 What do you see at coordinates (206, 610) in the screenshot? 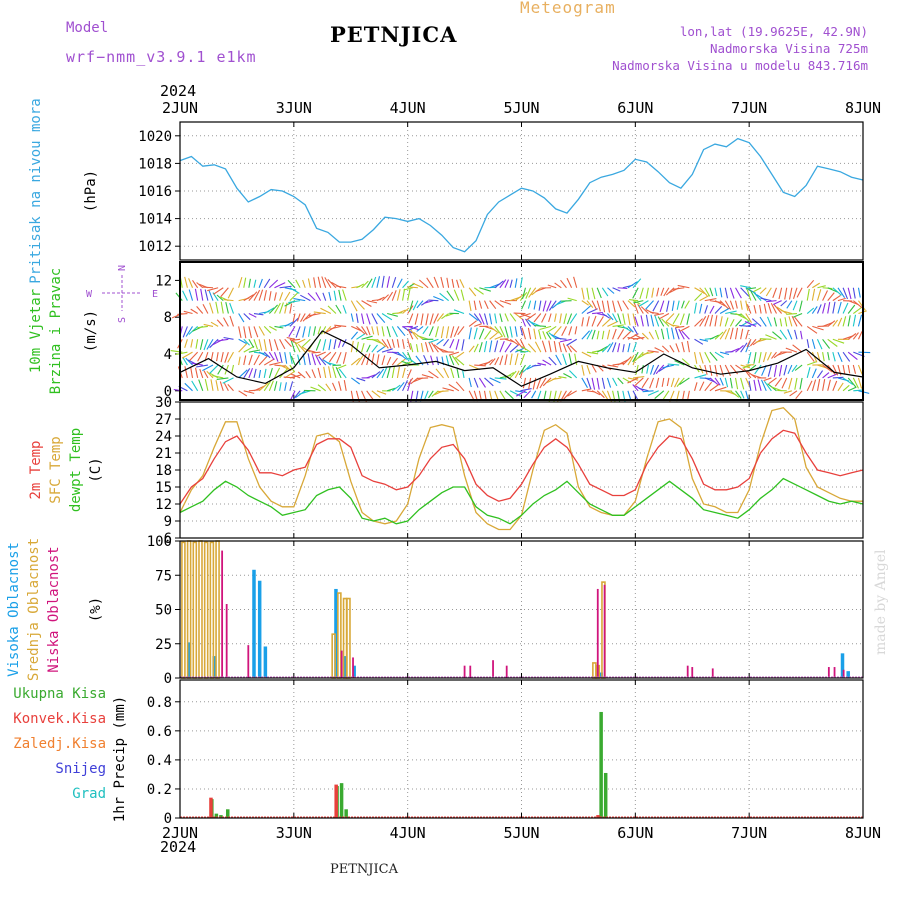
I see `cloud-mid-bar` at bounding box center [206, 610].